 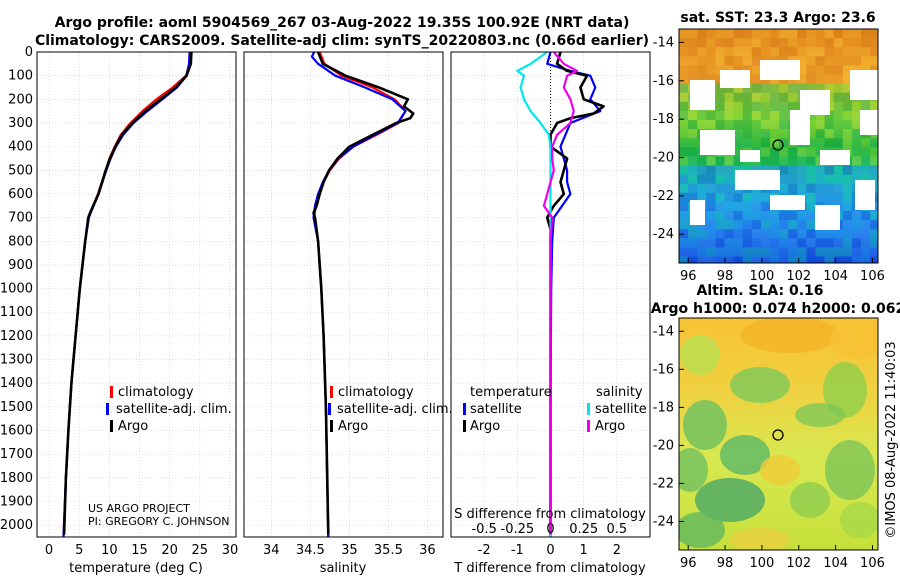 What do you see at coordinates (127, 293) in the screenshot?
I see `series-argo` at bounding box center [127, 293].